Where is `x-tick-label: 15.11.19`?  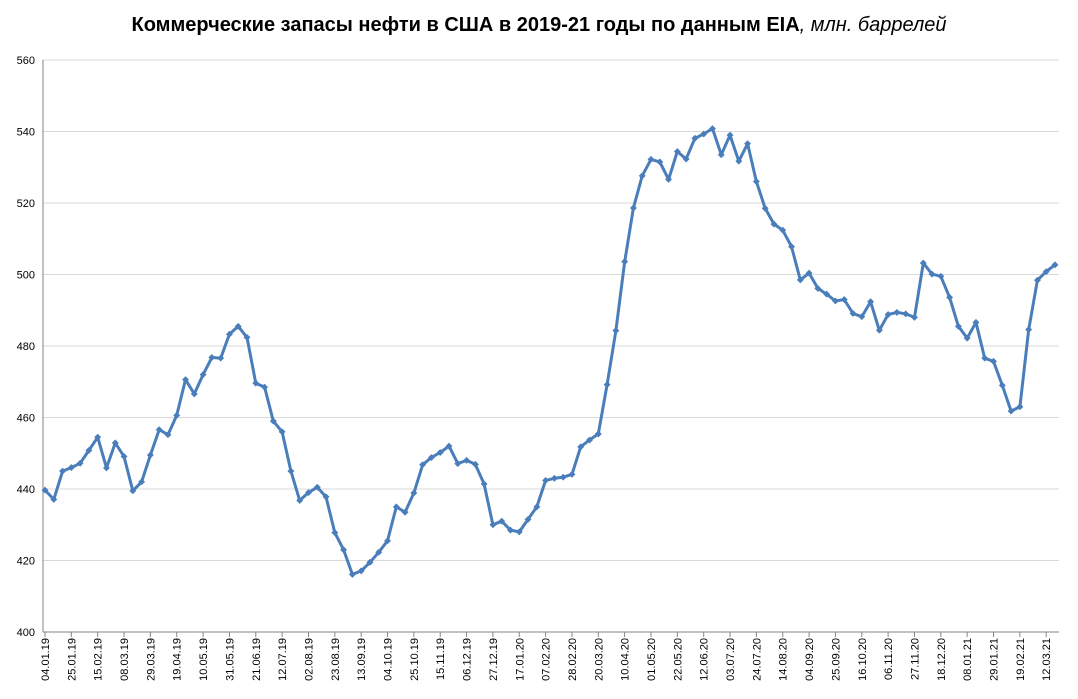 x-tick-label: 15.11.19 is located at coordinates (441, 659).